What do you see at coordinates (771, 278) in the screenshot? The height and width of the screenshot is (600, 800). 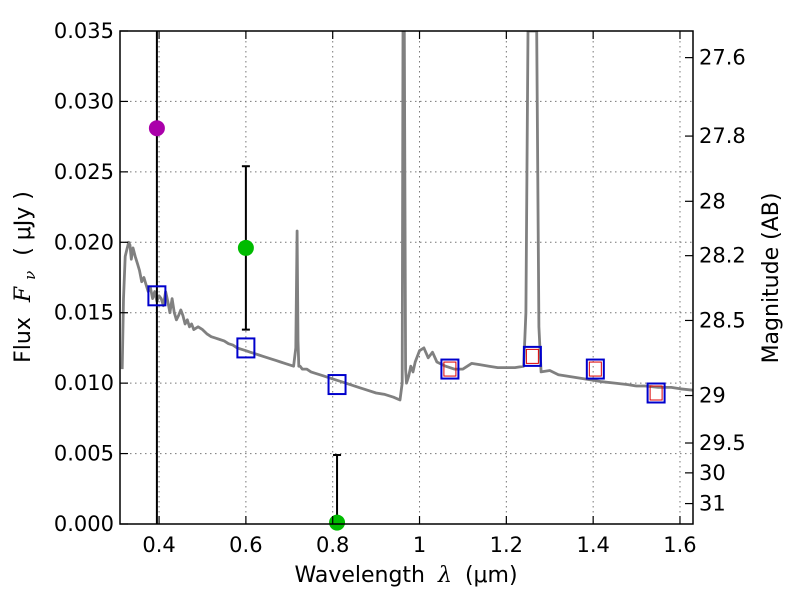 I see `y2-axis-label: Magnitude (AB)` at bounding box center [771, 278].